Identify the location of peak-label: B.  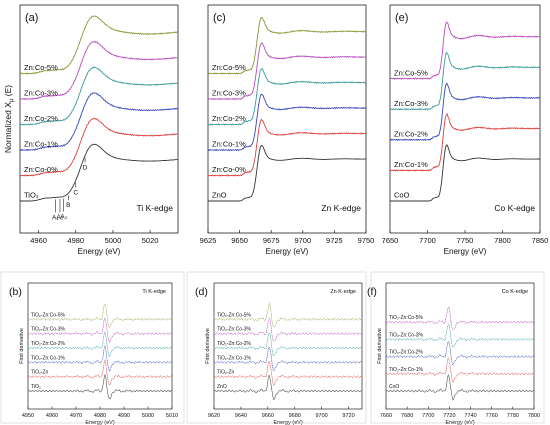
(68, 205).